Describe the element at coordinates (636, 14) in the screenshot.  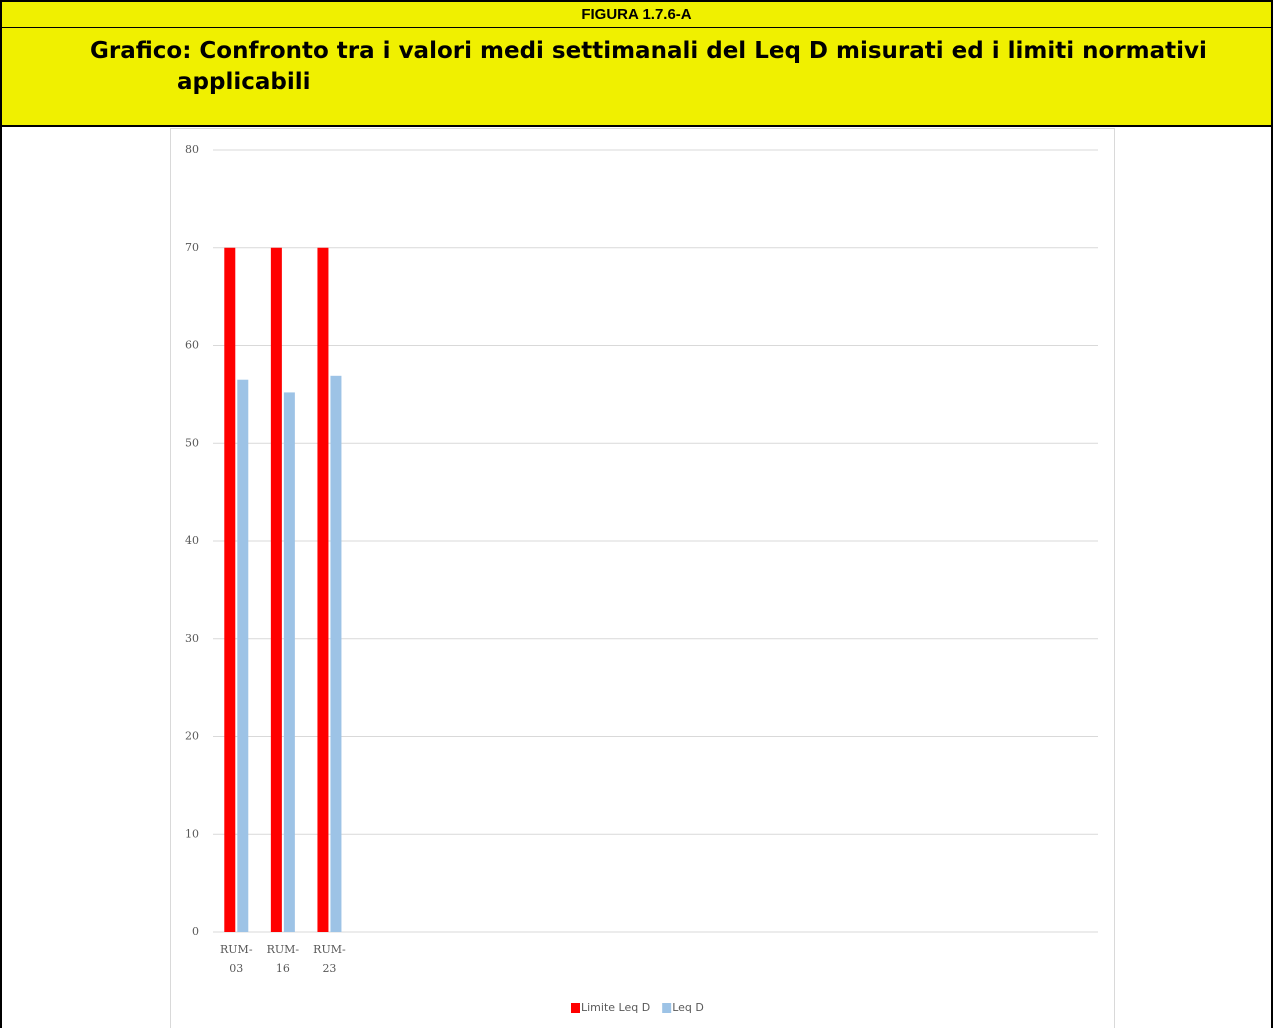
I see `figure-label: FIGURA 1.7.6-A` at that location.